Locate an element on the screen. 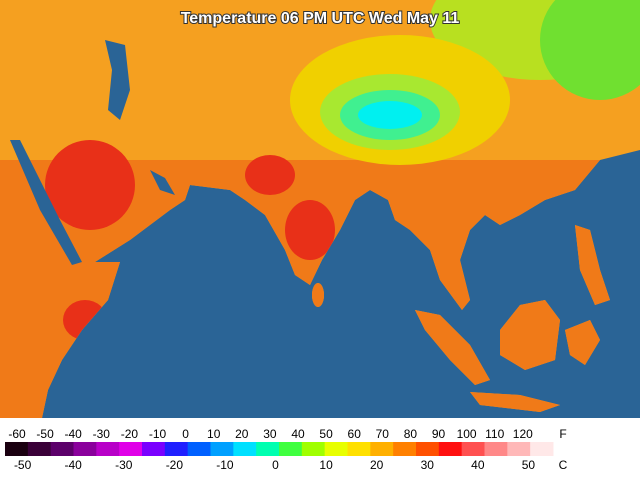  f-tick-label: 90 is located at coordinates (439, 434).